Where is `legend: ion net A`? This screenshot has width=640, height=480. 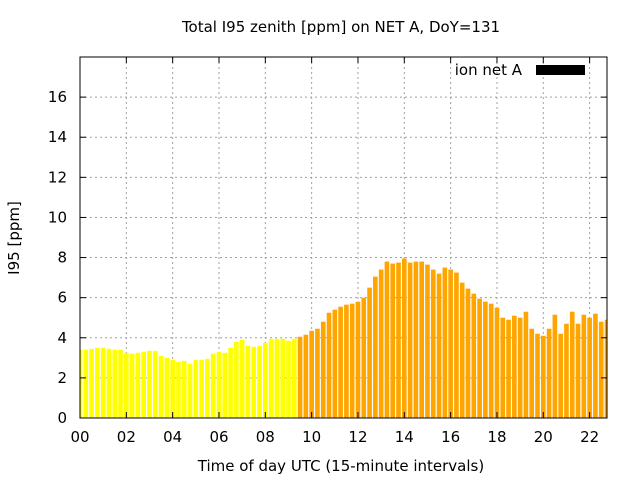 legend: ion net A is located at coordinates (520, 70).